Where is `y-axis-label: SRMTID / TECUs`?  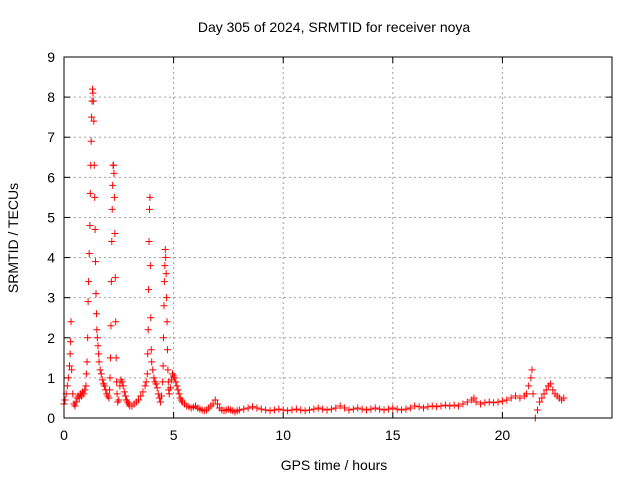 y-axis-label: SRMTID / TECUs is located at coordinates (13, 238).